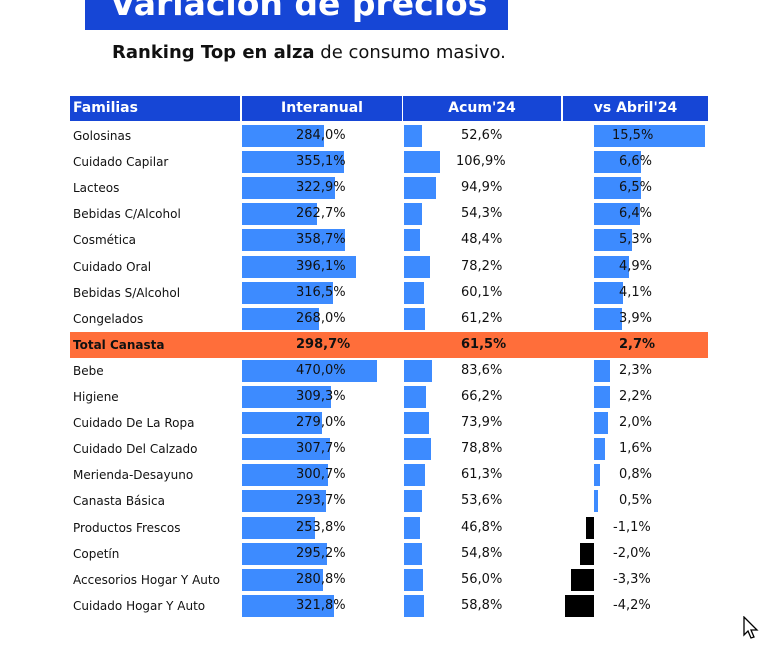 The height and width of the screenshot is (645, 770). Describe the element at coordinates (323, 344) in the screenshot. I see `interanual-value: 298,7%` at that location.